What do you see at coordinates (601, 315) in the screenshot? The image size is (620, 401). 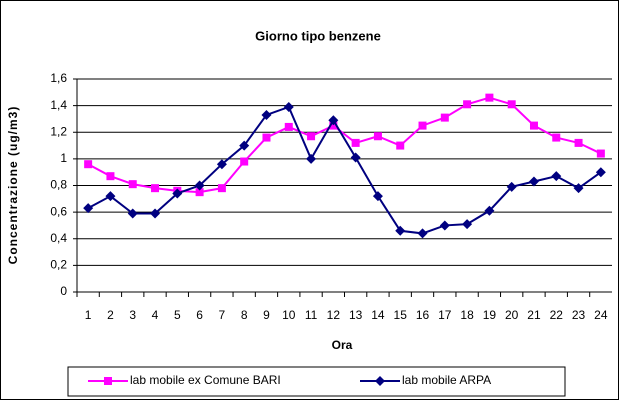 I see `x-tick-label: 24` at bounding box center [601, 315].